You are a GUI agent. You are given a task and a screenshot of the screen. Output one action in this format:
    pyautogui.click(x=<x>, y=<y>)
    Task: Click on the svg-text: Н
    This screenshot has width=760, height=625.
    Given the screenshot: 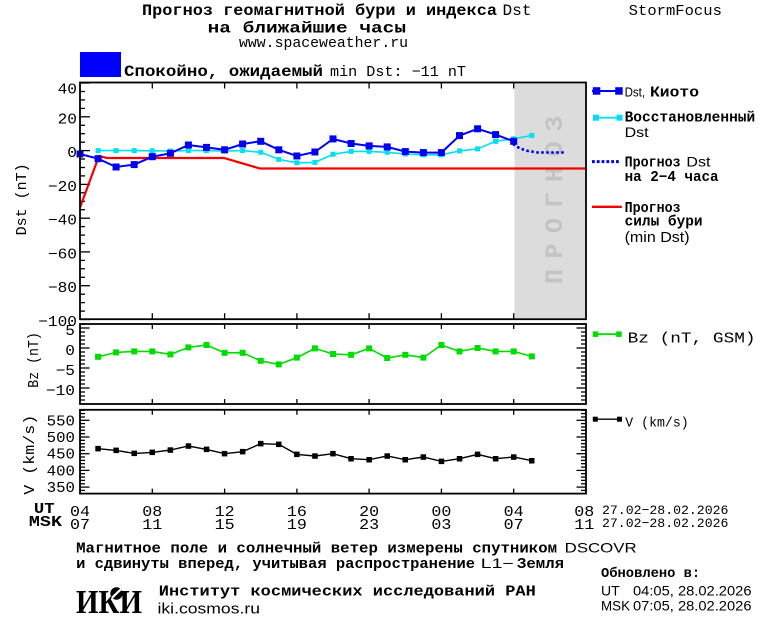 What is the action you would take?
    pyautogui.click(x=555, y=174)
    